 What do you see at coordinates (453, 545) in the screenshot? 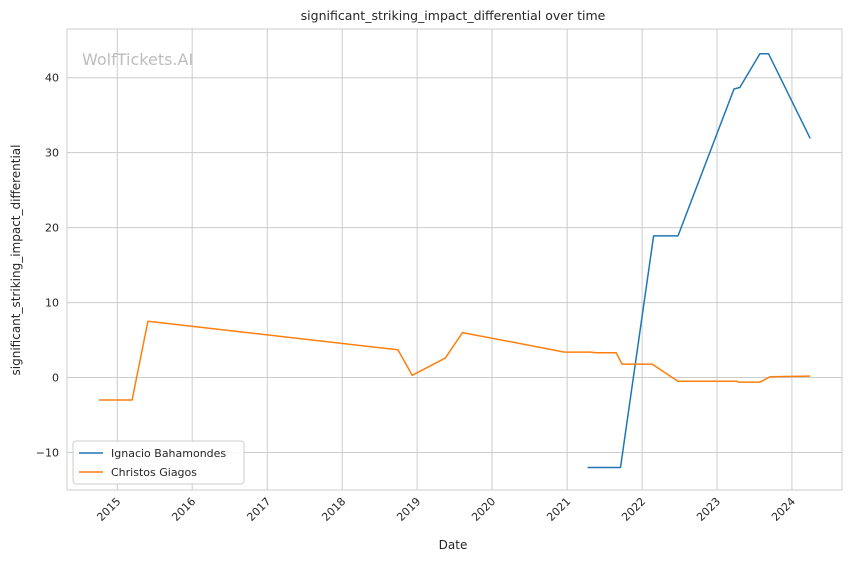
I see `x-axis-title: Date` at bounding box center [453, 545].